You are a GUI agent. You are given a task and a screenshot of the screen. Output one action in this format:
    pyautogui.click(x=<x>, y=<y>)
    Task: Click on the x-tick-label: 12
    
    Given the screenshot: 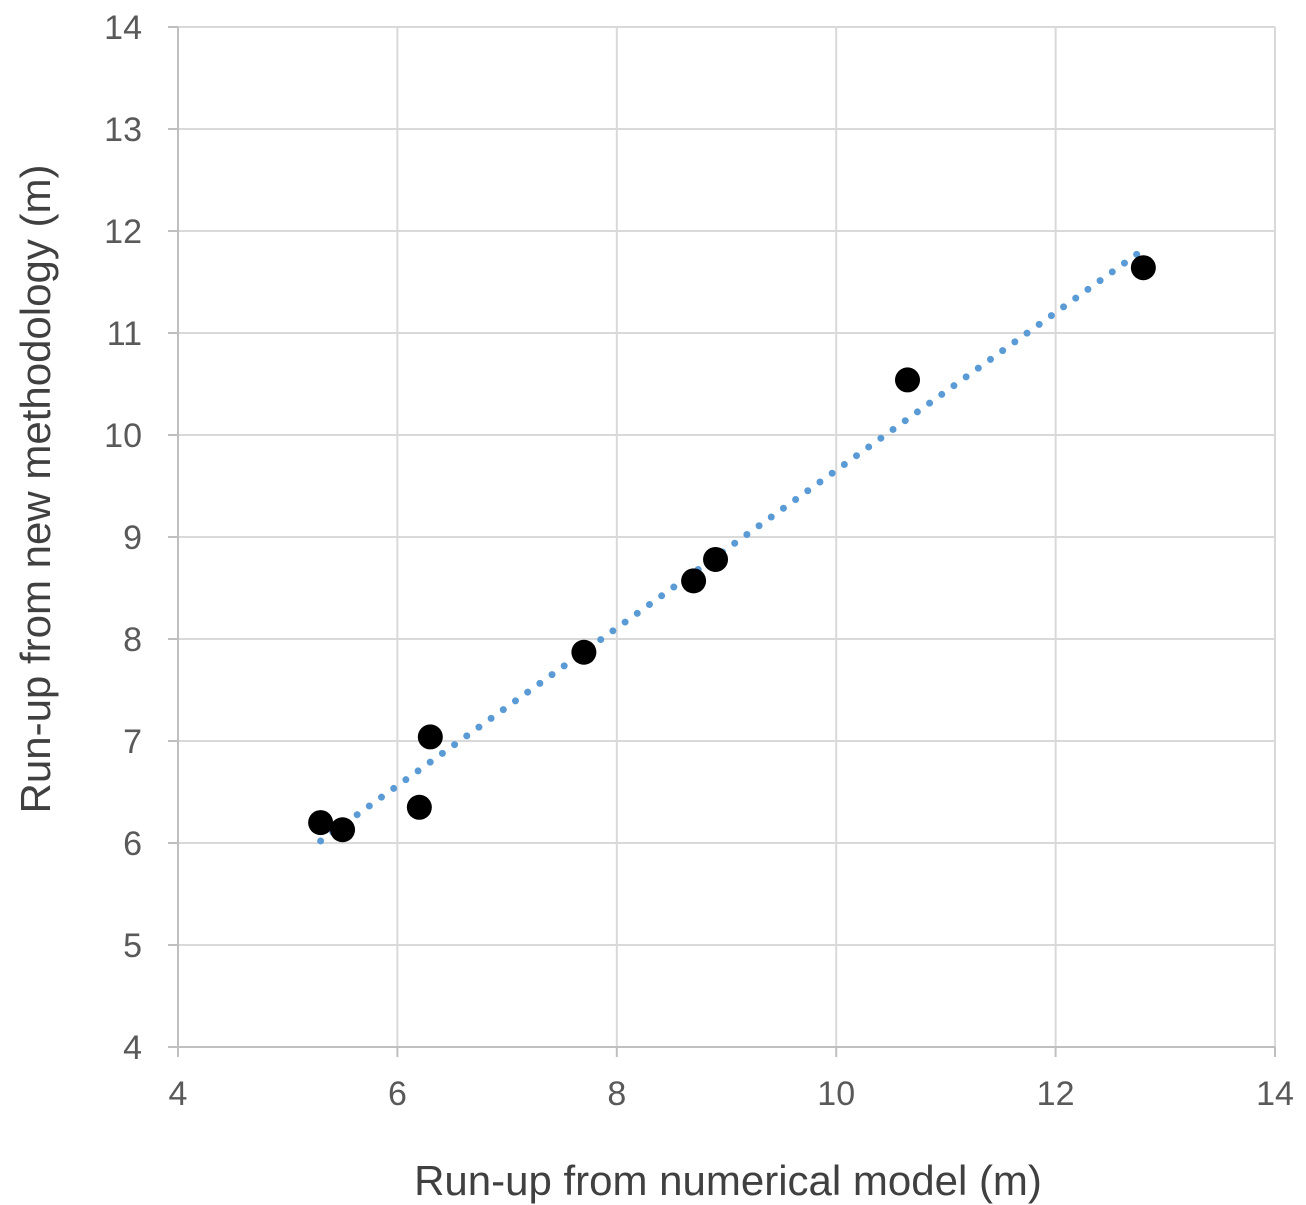 What is the action you would take?
    pyautogui.click(x=1056, y=1094)
    